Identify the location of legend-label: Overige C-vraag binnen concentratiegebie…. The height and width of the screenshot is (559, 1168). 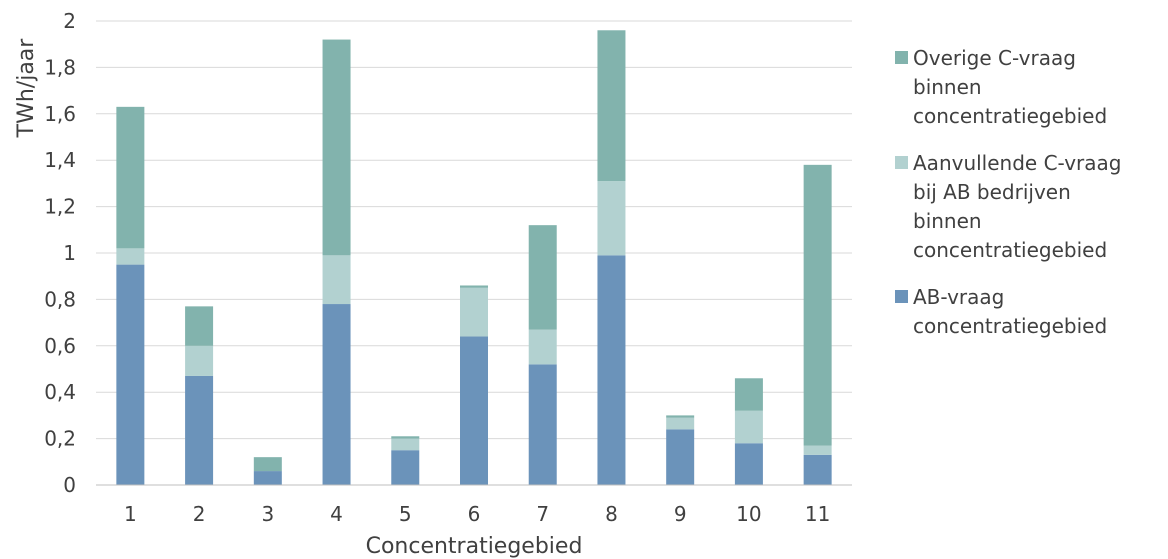
(1010, 87).